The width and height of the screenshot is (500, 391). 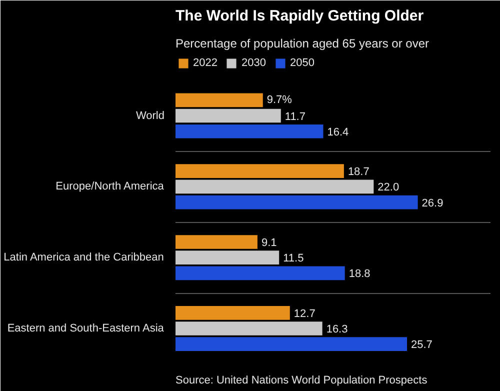 What do you see at coordinates (295, 116) in the screenshot?
I see `data-label: 11.7` at bounding box center [295, 116].